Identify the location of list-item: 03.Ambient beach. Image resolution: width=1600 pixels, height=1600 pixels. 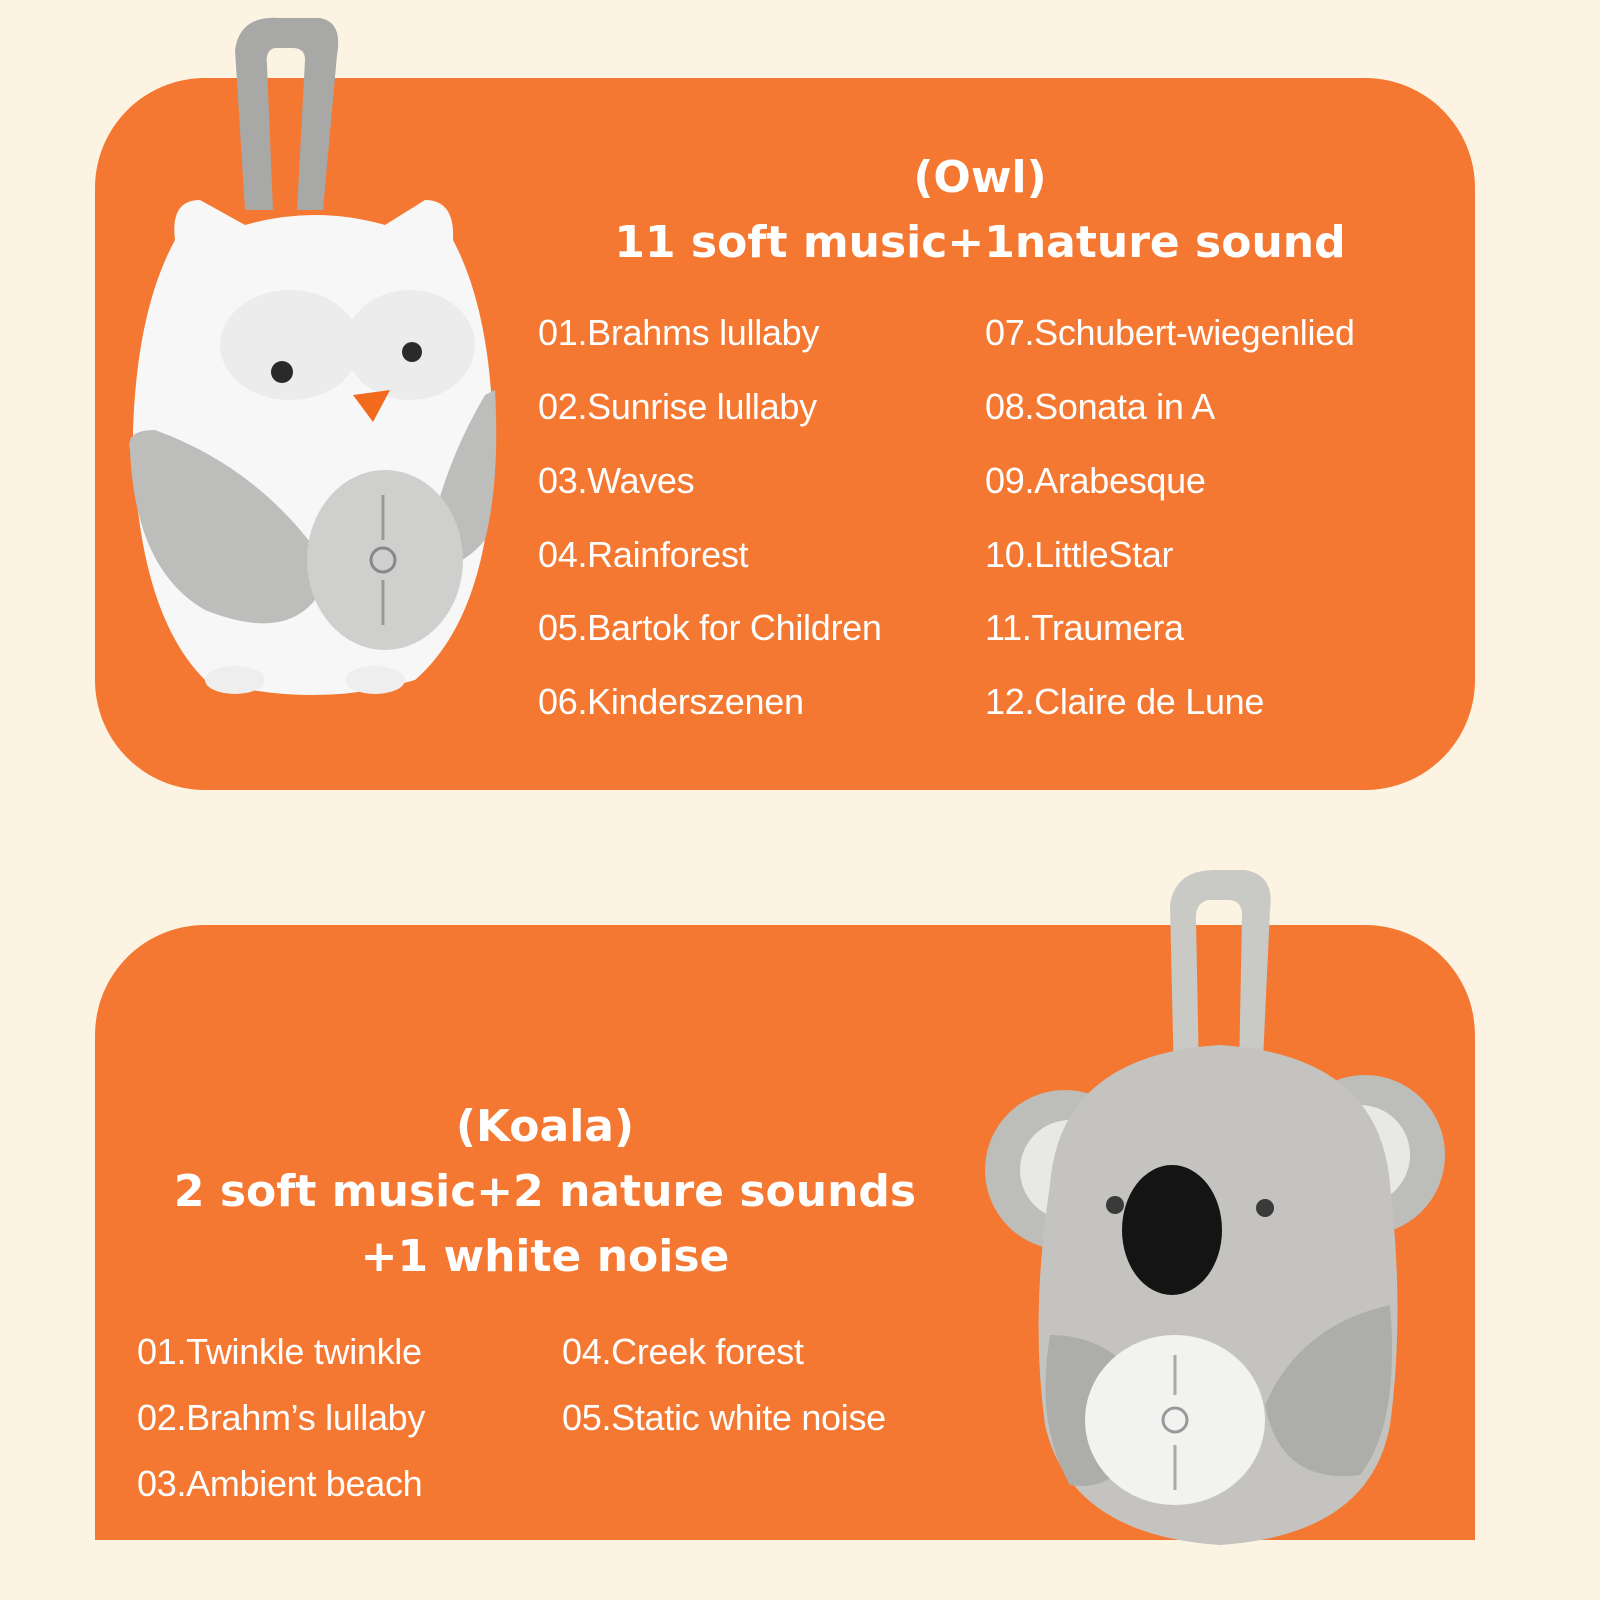
(280, 1483).